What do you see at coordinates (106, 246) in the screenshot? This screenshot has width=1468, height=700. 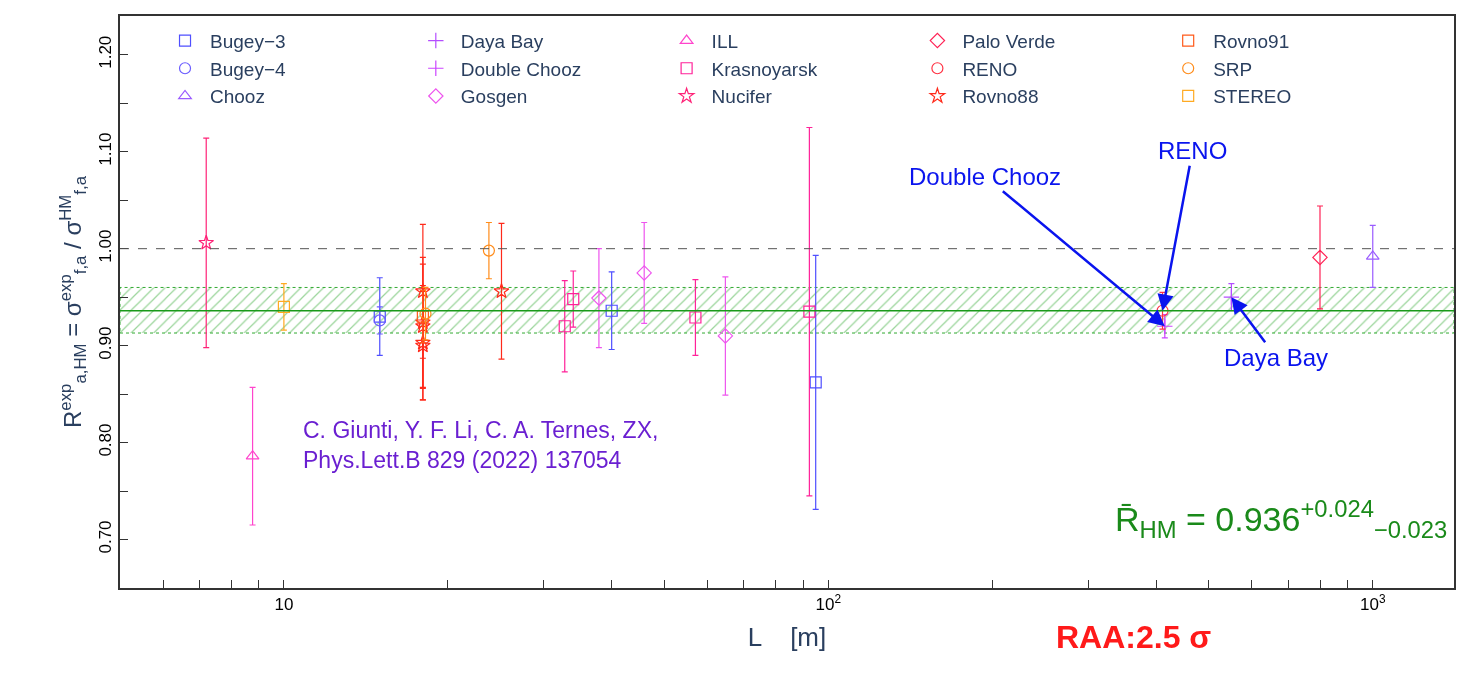 I see `y-tick-label: 1.00` at bounding box center [106, 246].